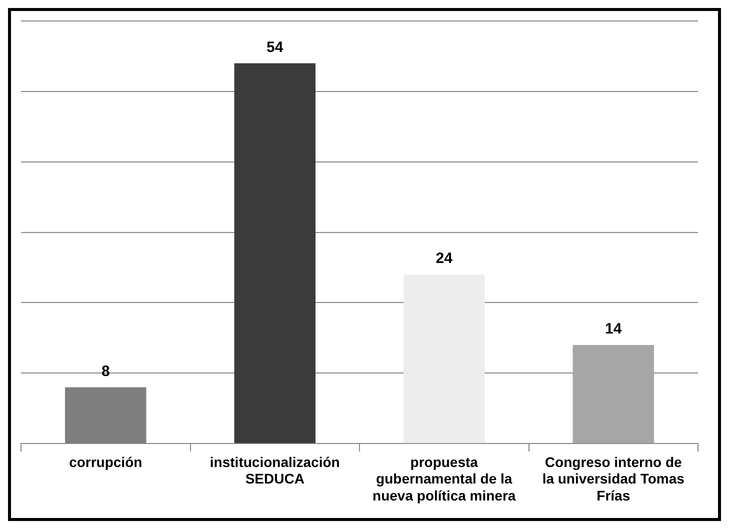 This screenshot has height=529, width=729. I want to click on data-label: 8, so click(105, 371).